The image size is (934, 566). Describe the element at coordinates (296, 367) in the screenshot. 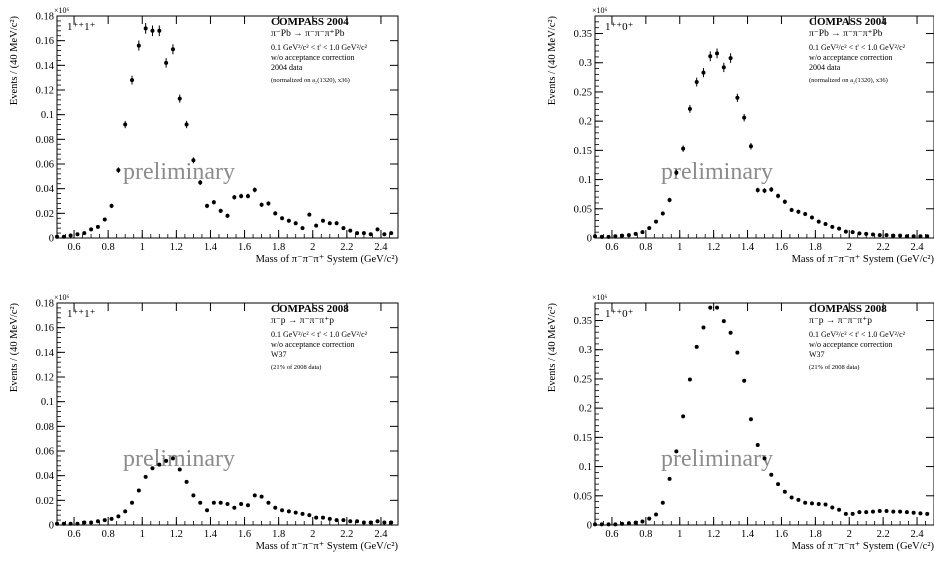

I see `normalization-note: (21% of 2008 data)` at that location.